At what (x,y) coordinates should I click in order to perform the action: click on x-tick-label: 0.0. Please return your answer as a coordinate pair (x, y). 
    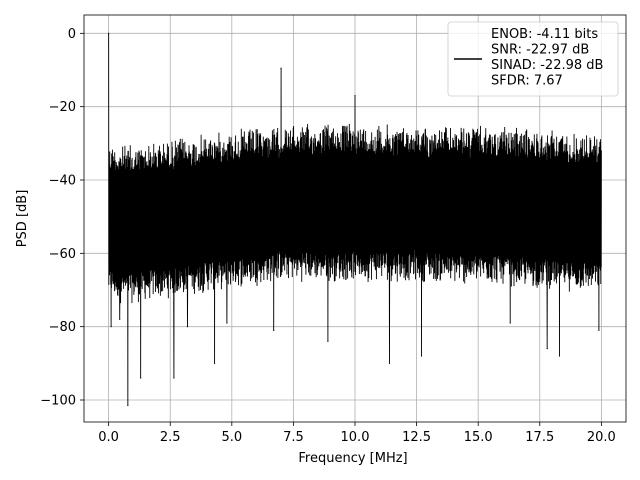
    Looking at the image, I should click on (108, 437).